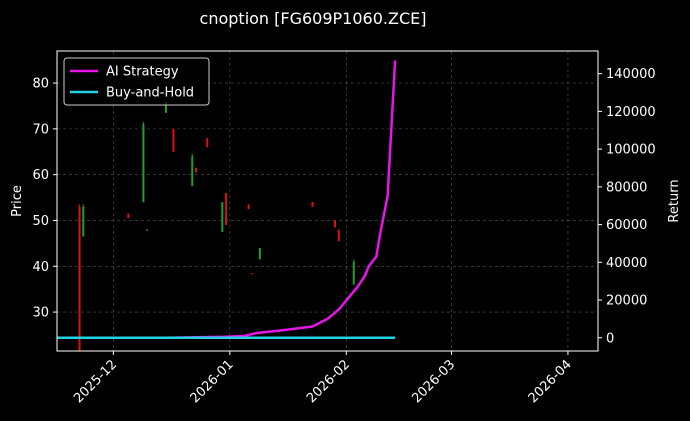 Image resolution: width=690 pixels, height=421 pixels. What do you see at coordinates (328, 381) in the screenshot?
I see `x-tick-label: 2026-02` at bounding box center [328, 381].